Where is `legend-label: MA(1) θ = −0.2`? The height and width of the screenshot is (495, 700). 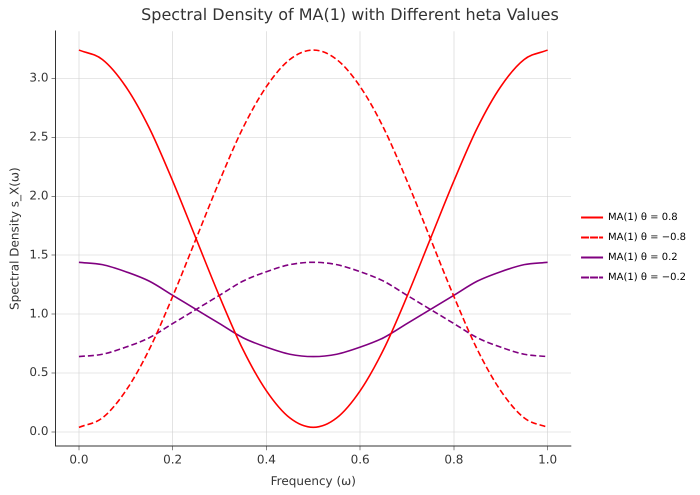 legend-label: MA(1) θ = −0.2 is located at coordinates (647, 278).